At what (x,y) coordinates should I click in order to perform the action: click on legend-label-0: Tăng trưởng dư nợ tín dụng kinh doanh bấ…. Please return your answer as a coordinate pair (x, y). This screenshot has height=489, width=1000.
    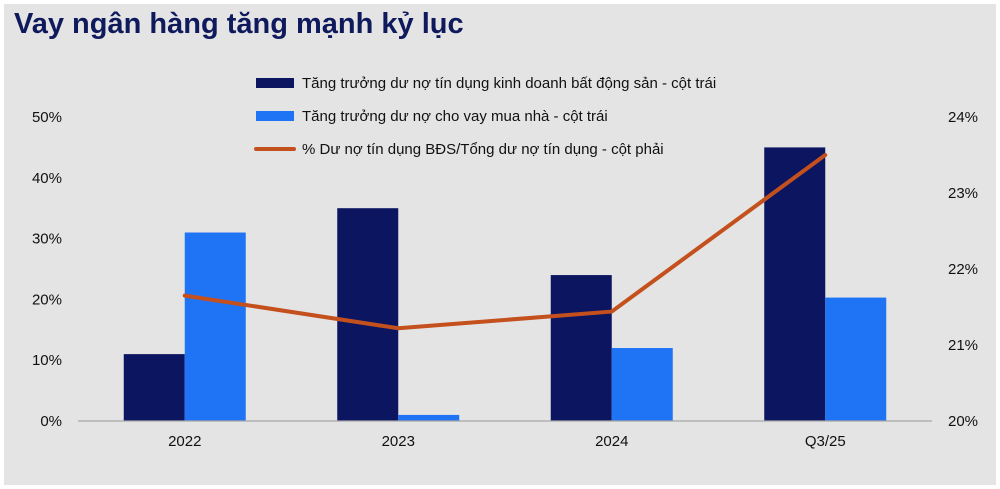
    Looking at the image, I should click on (509, 83).